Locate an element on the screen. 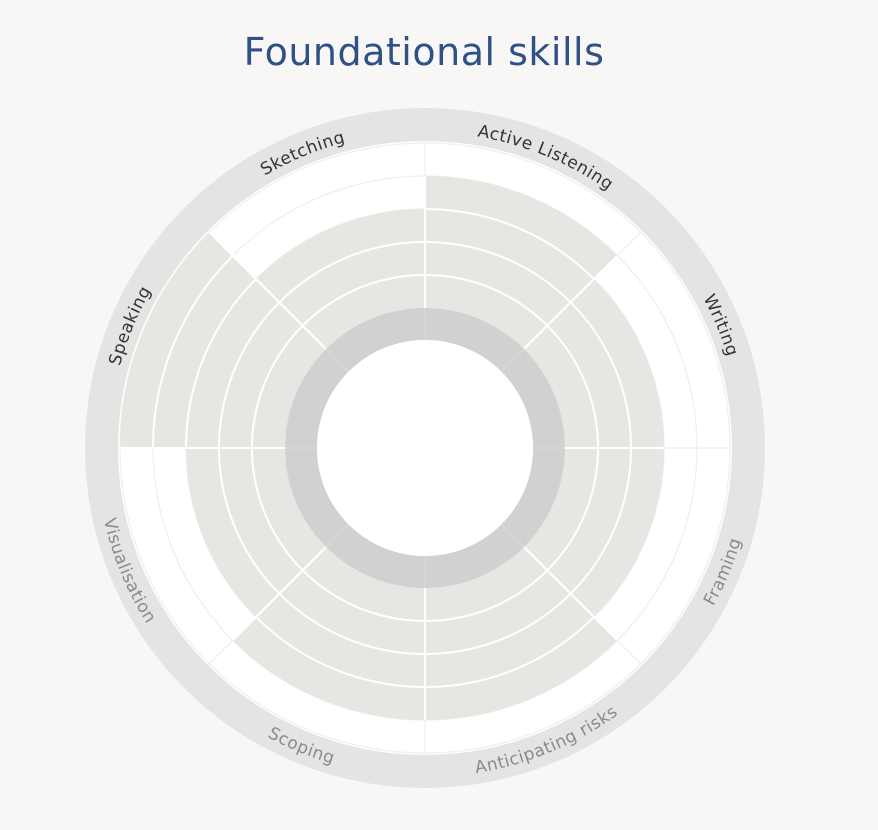 This screenshot has height=830, width=878. bar-active-listening is located at coordinates (521, 263).